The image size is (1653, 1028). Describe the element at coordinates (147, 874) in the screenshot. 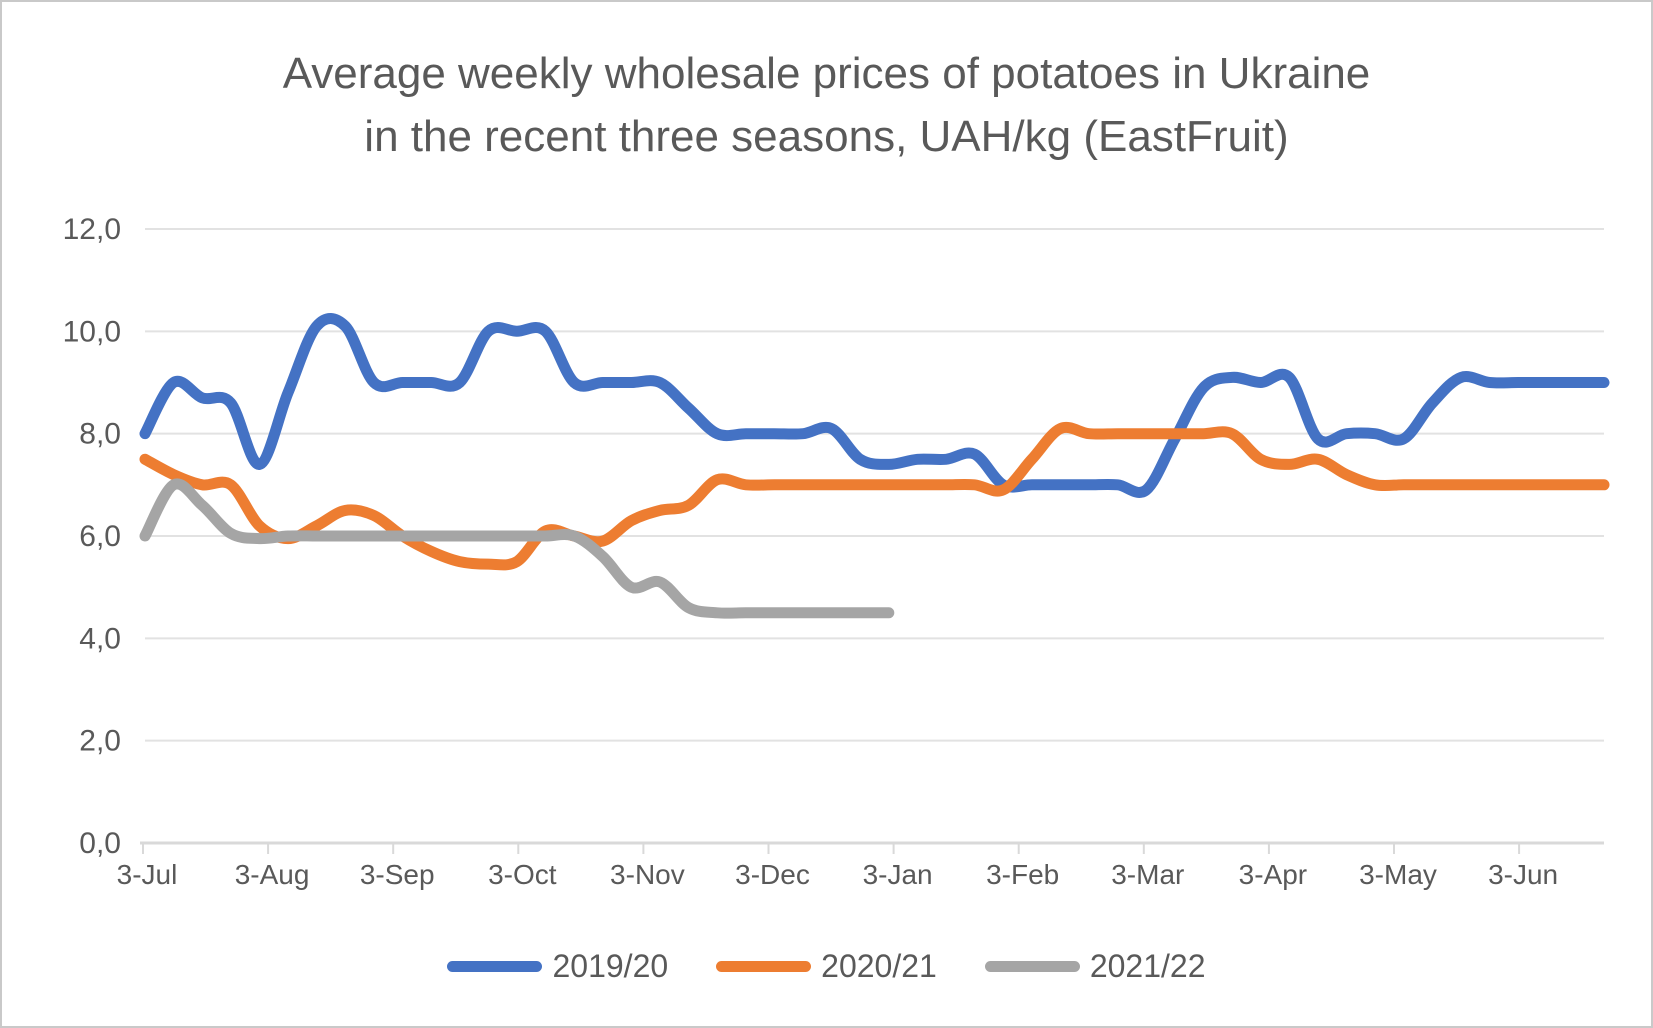

I see `x-axis-label: 3-Jul` at that location.